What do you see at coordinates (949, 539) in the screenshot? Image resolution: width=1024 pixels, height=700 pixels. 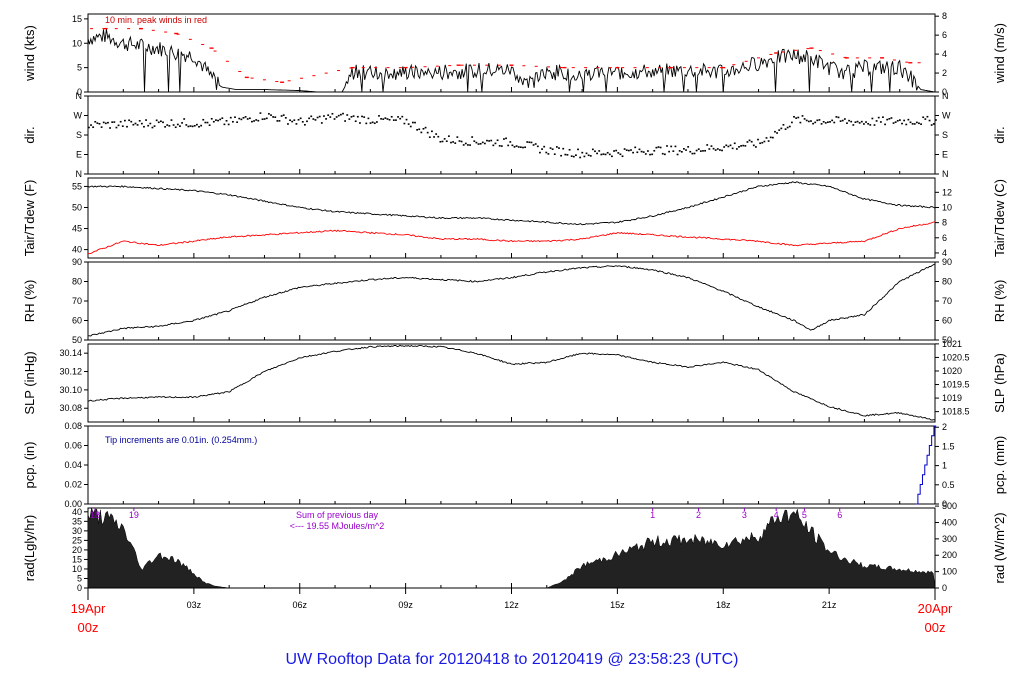 I see `rad-right-tick: 300` at bounding box center [949, 539].